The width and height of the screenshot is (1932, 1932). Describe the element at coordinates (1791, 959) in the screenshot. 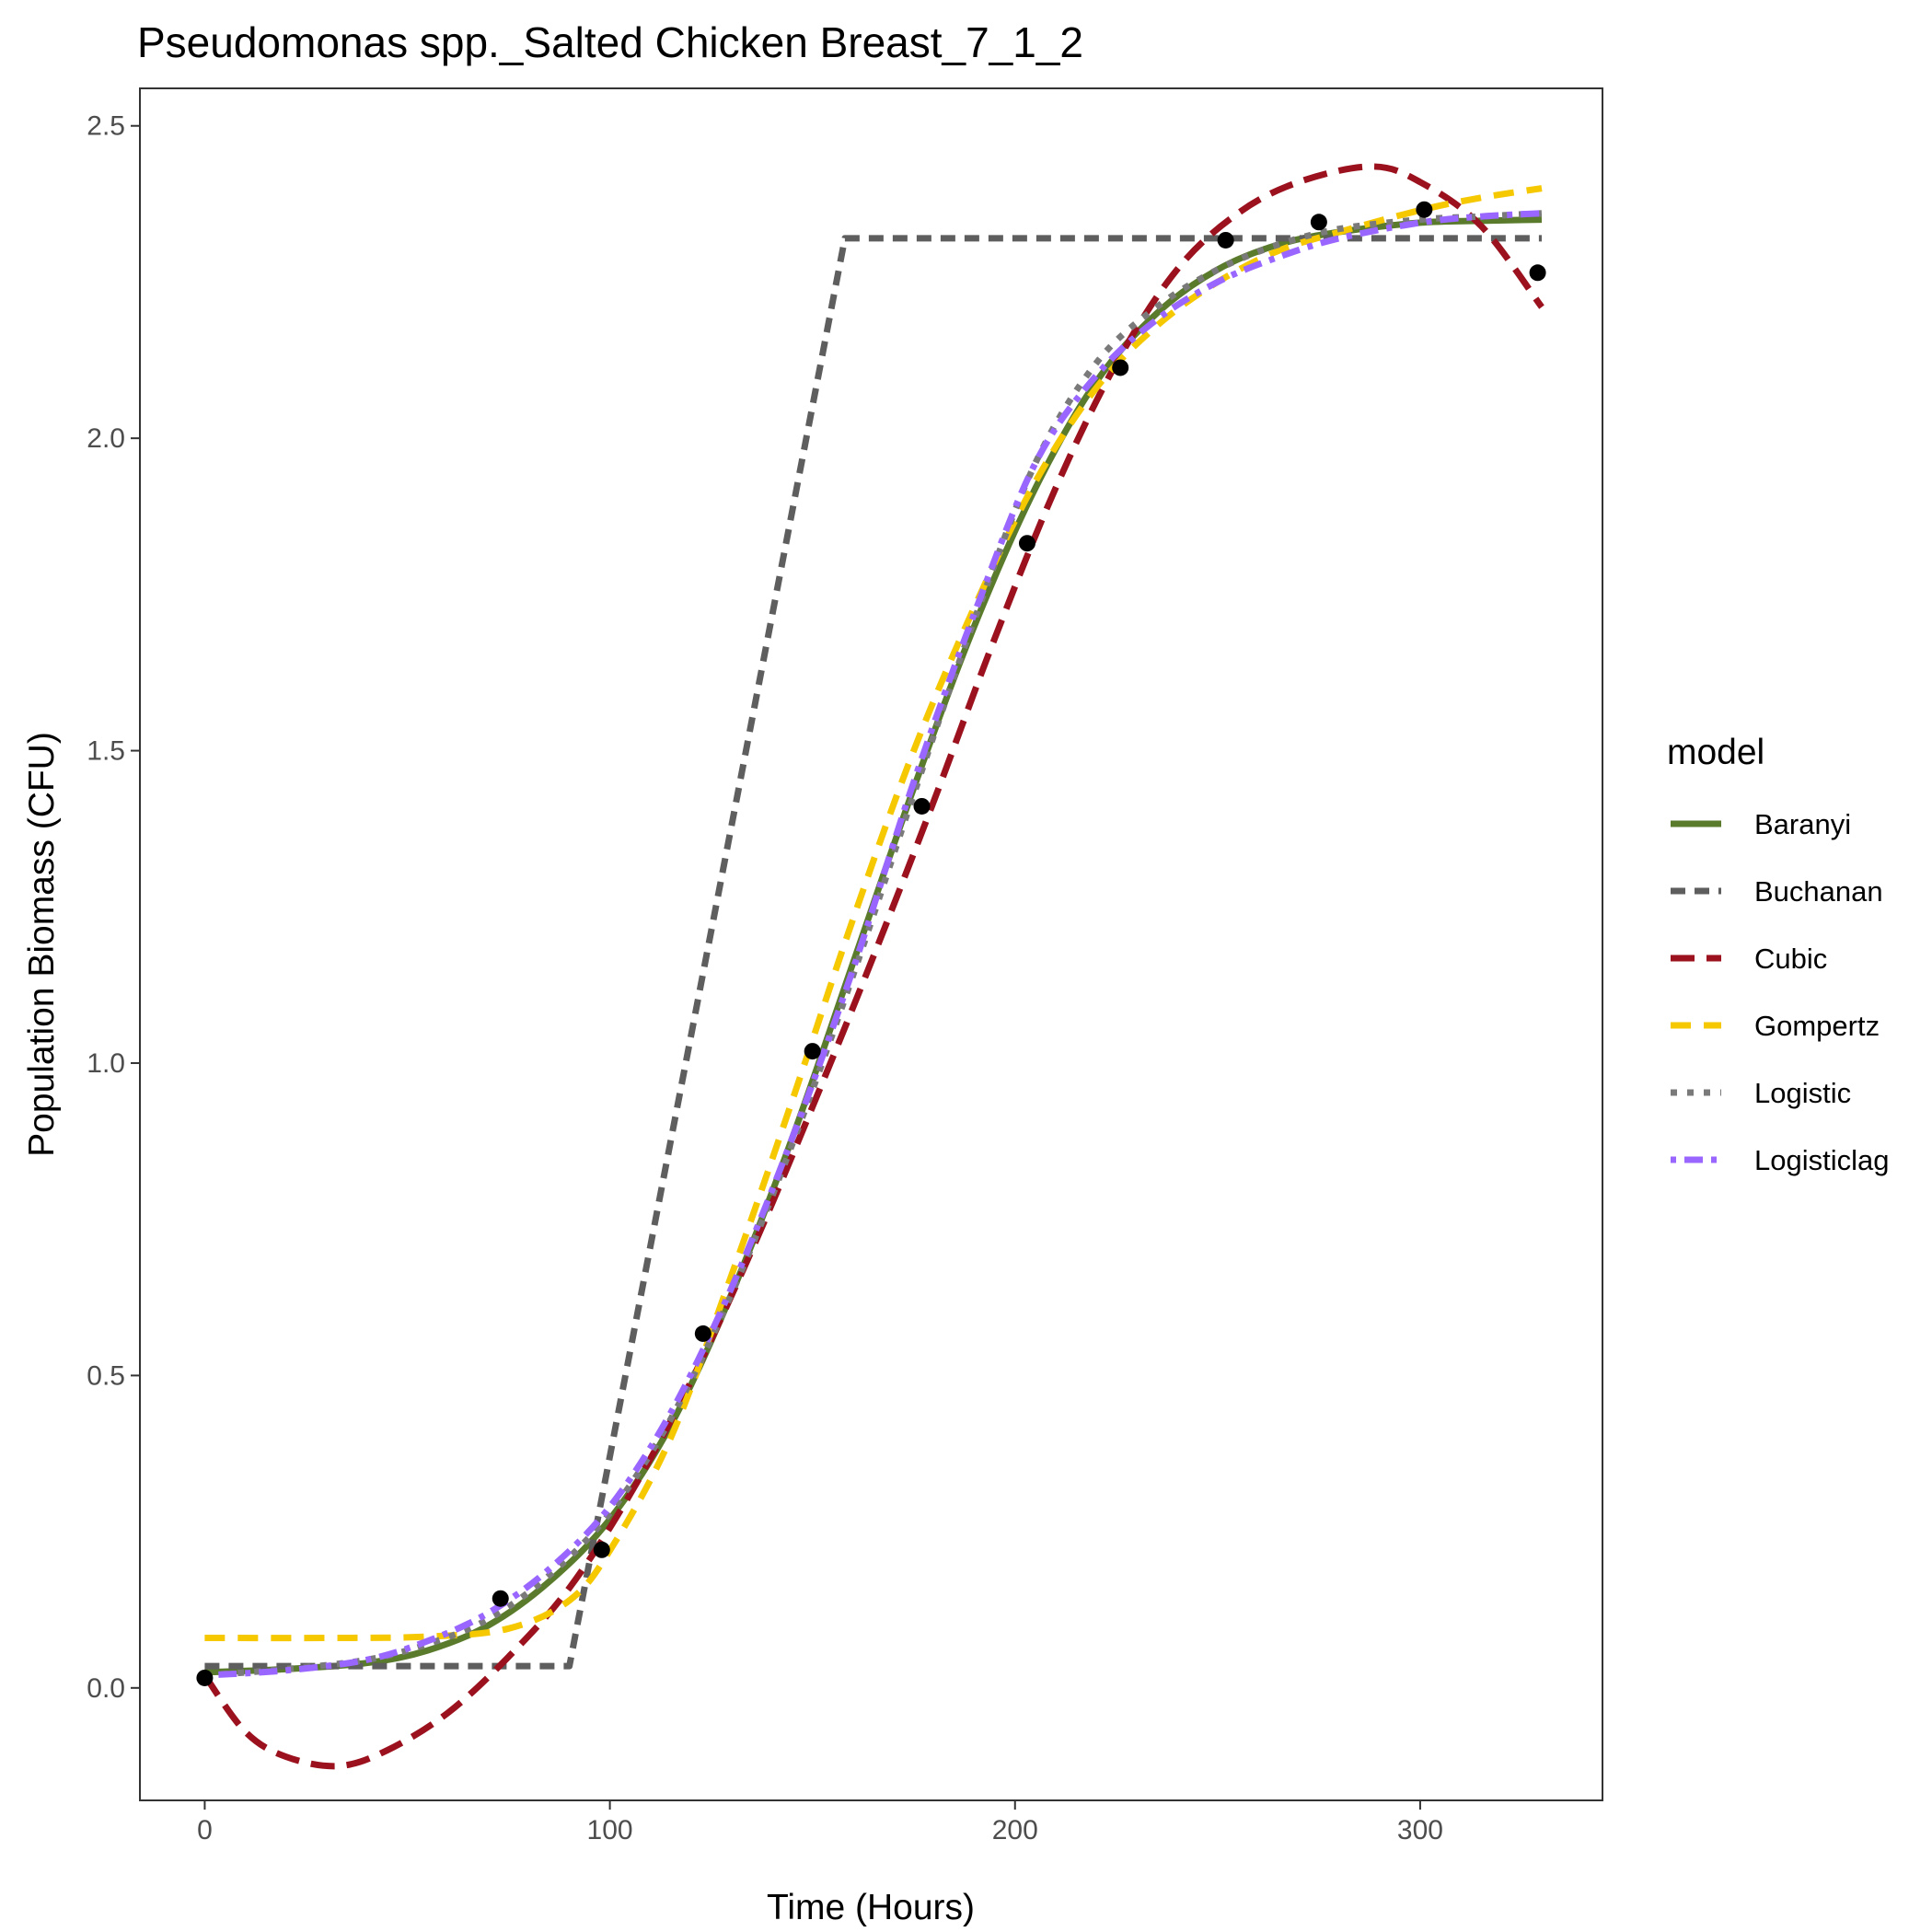

I see `legend-label: Cubic` at that location.